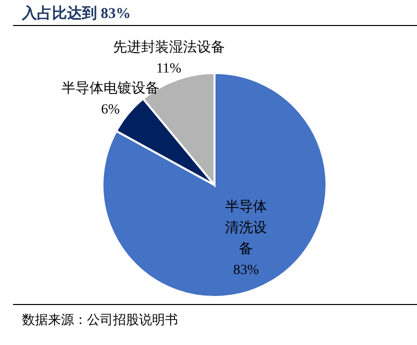 Image resolution: width=417 pixels, height=345 pixels. What do you see at coordinates (169, 68) in the screenshot?
I see `data-label: 11%` at bounding box center [169, 68].